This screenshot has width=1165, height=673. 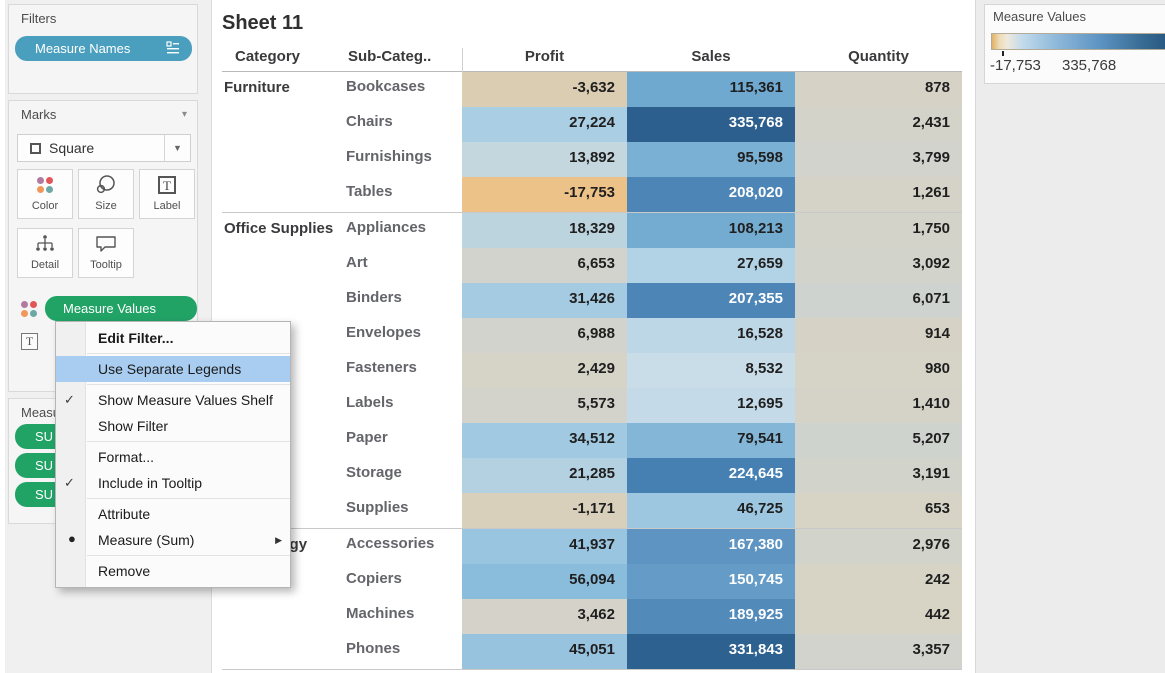 I want to click on quantity-cell: 980, so click(x=878, y=370).